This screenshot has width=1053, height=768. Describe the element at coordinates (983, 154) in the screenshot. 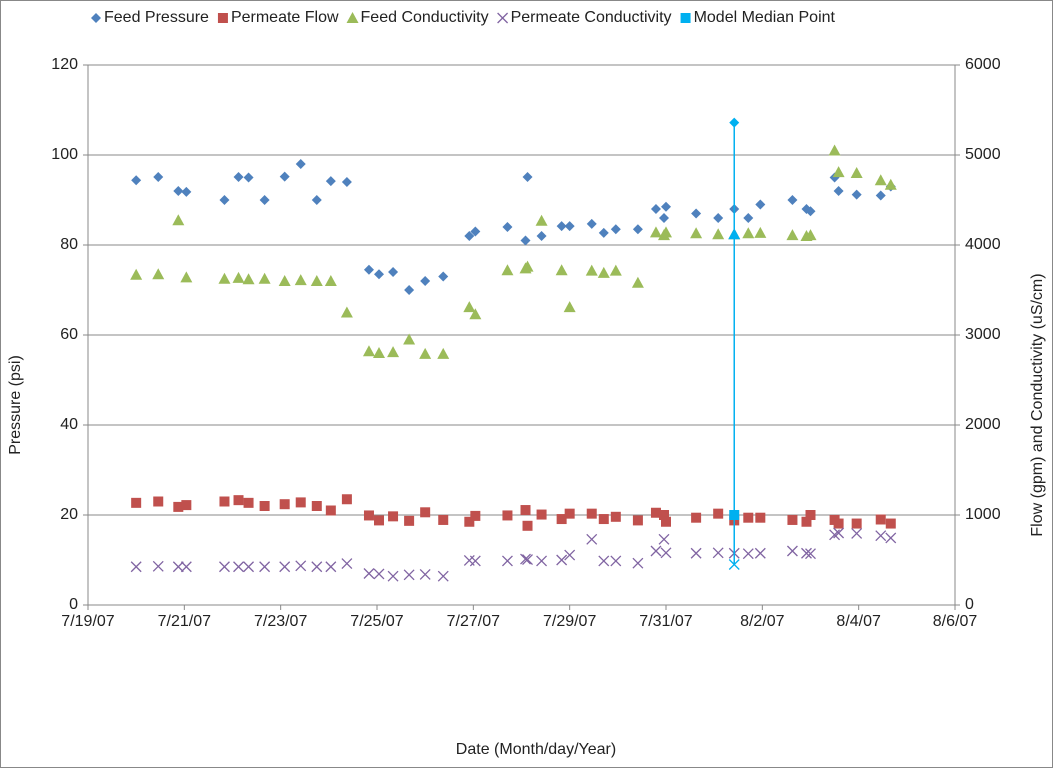

I see `y2-tick-label: 5000` at that location.